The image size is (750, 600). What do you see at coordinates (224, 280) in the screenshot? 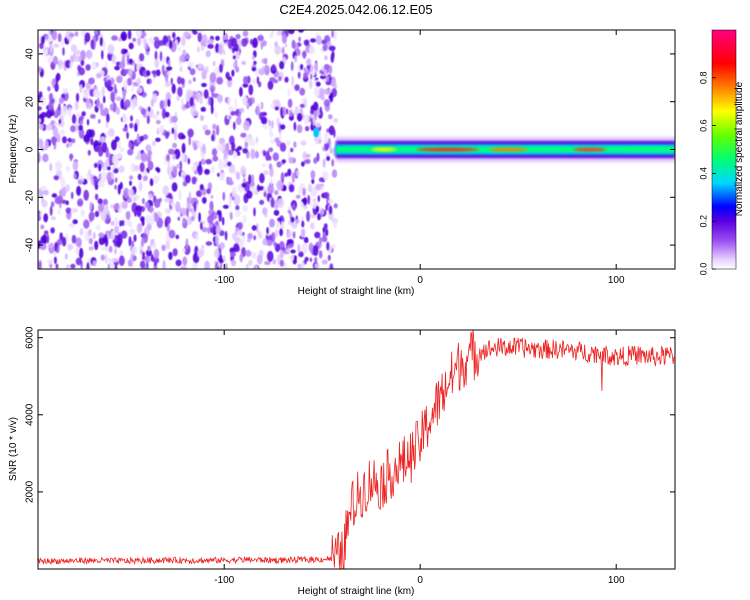
I see `x-tick-label: -100` at bounding box center [224, 280].